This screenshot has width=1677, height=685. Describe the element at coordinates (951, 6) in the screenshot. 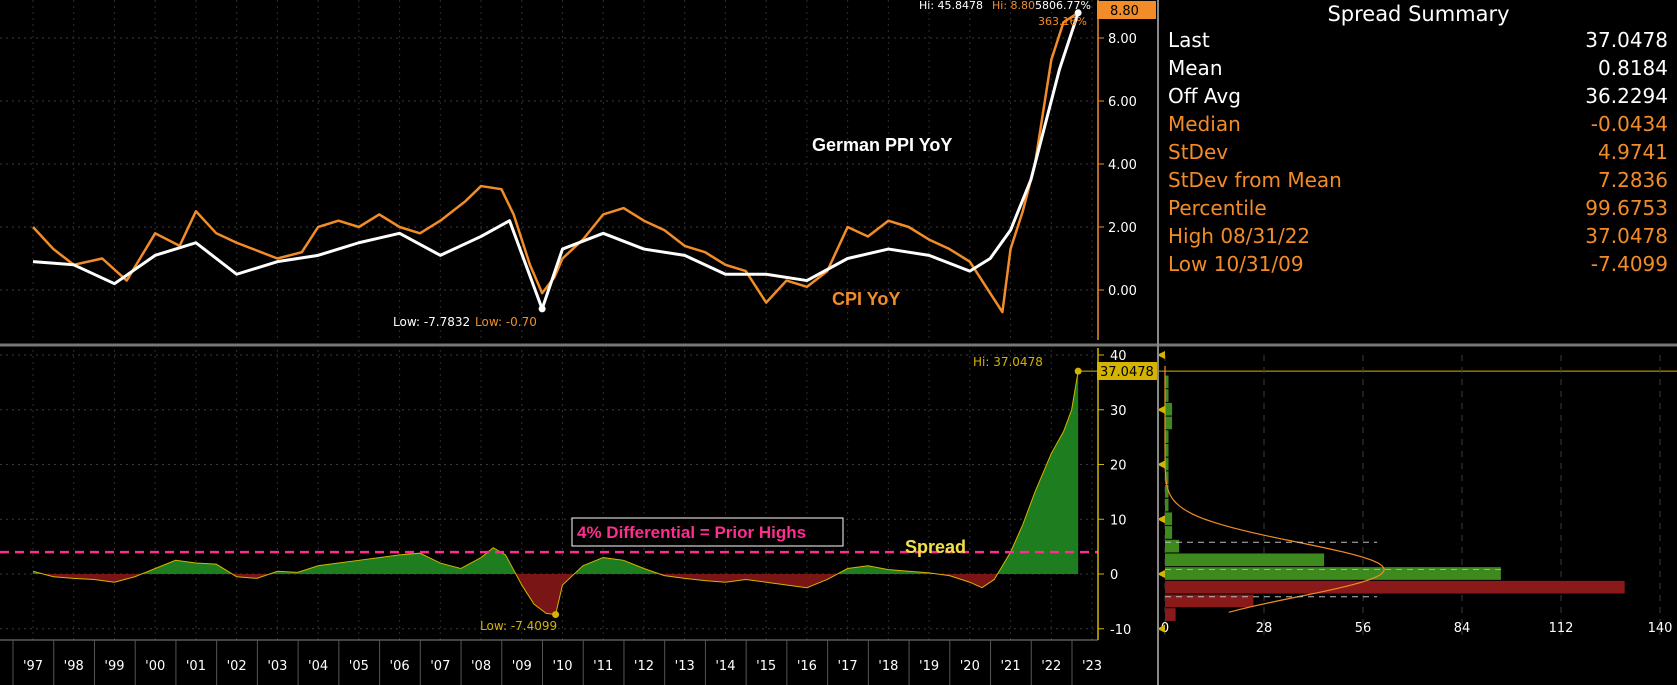

I see `annotation-ppi-high: Hi: 45.8478` at that location.